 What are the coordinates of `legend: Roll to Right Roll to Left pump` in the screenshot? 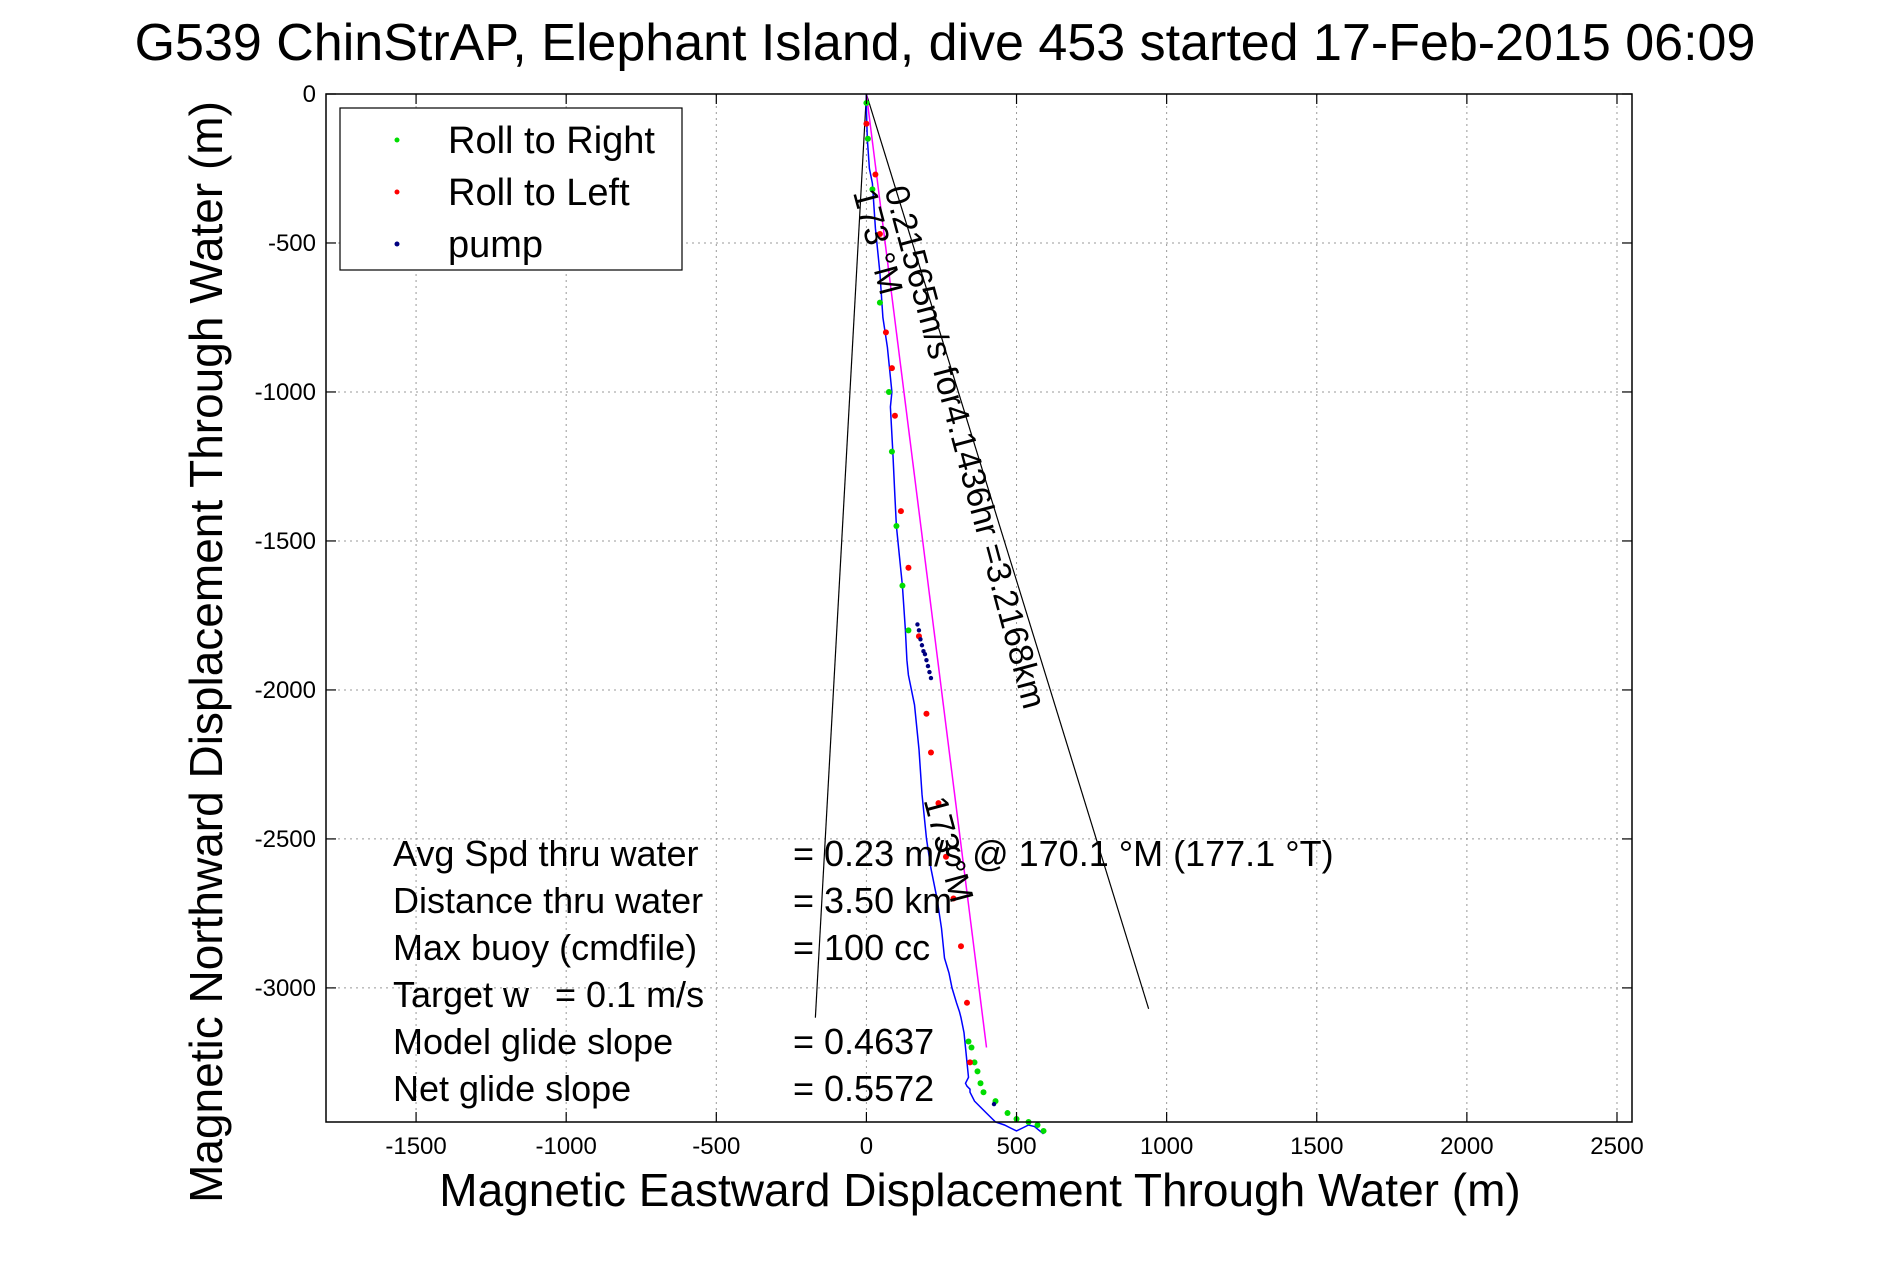 It's located at (511, 189).